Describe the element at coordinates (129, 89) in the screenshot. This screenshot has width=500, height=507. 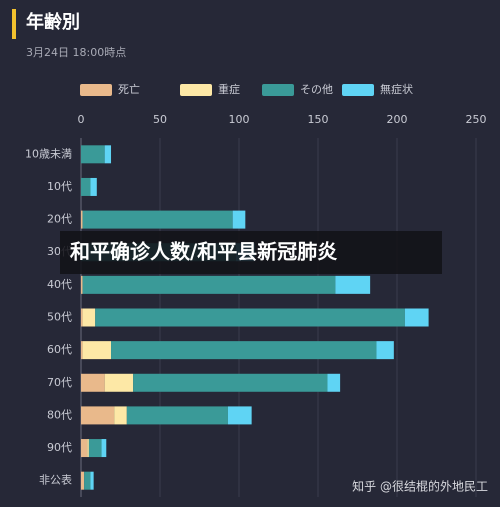
I see `legend-label: 死亡` at that location.